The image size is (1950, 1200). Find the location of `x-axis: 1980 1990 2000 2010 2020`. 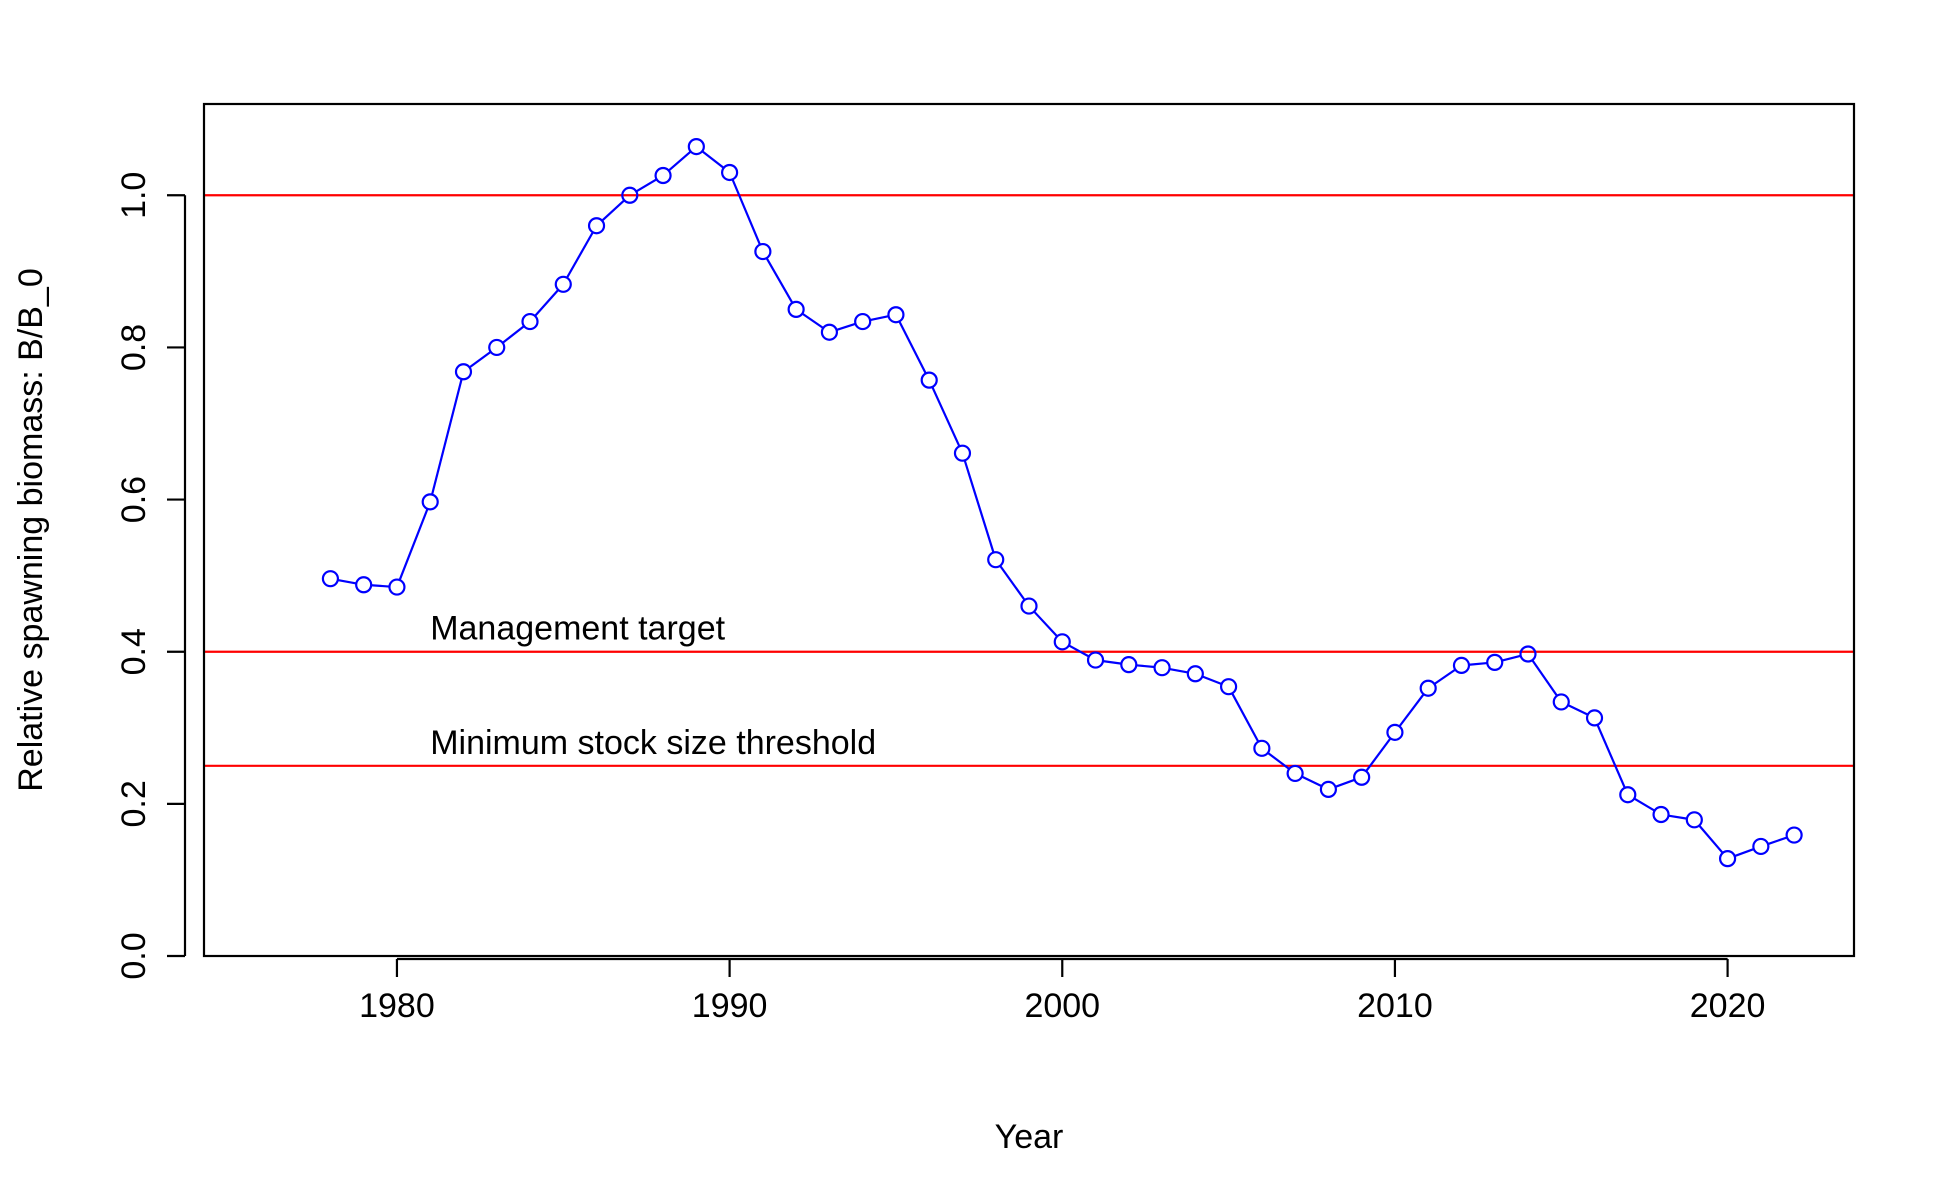

x-axis: 1980 1990 2000 2010 2020 is located at coordinates (1062, 991).